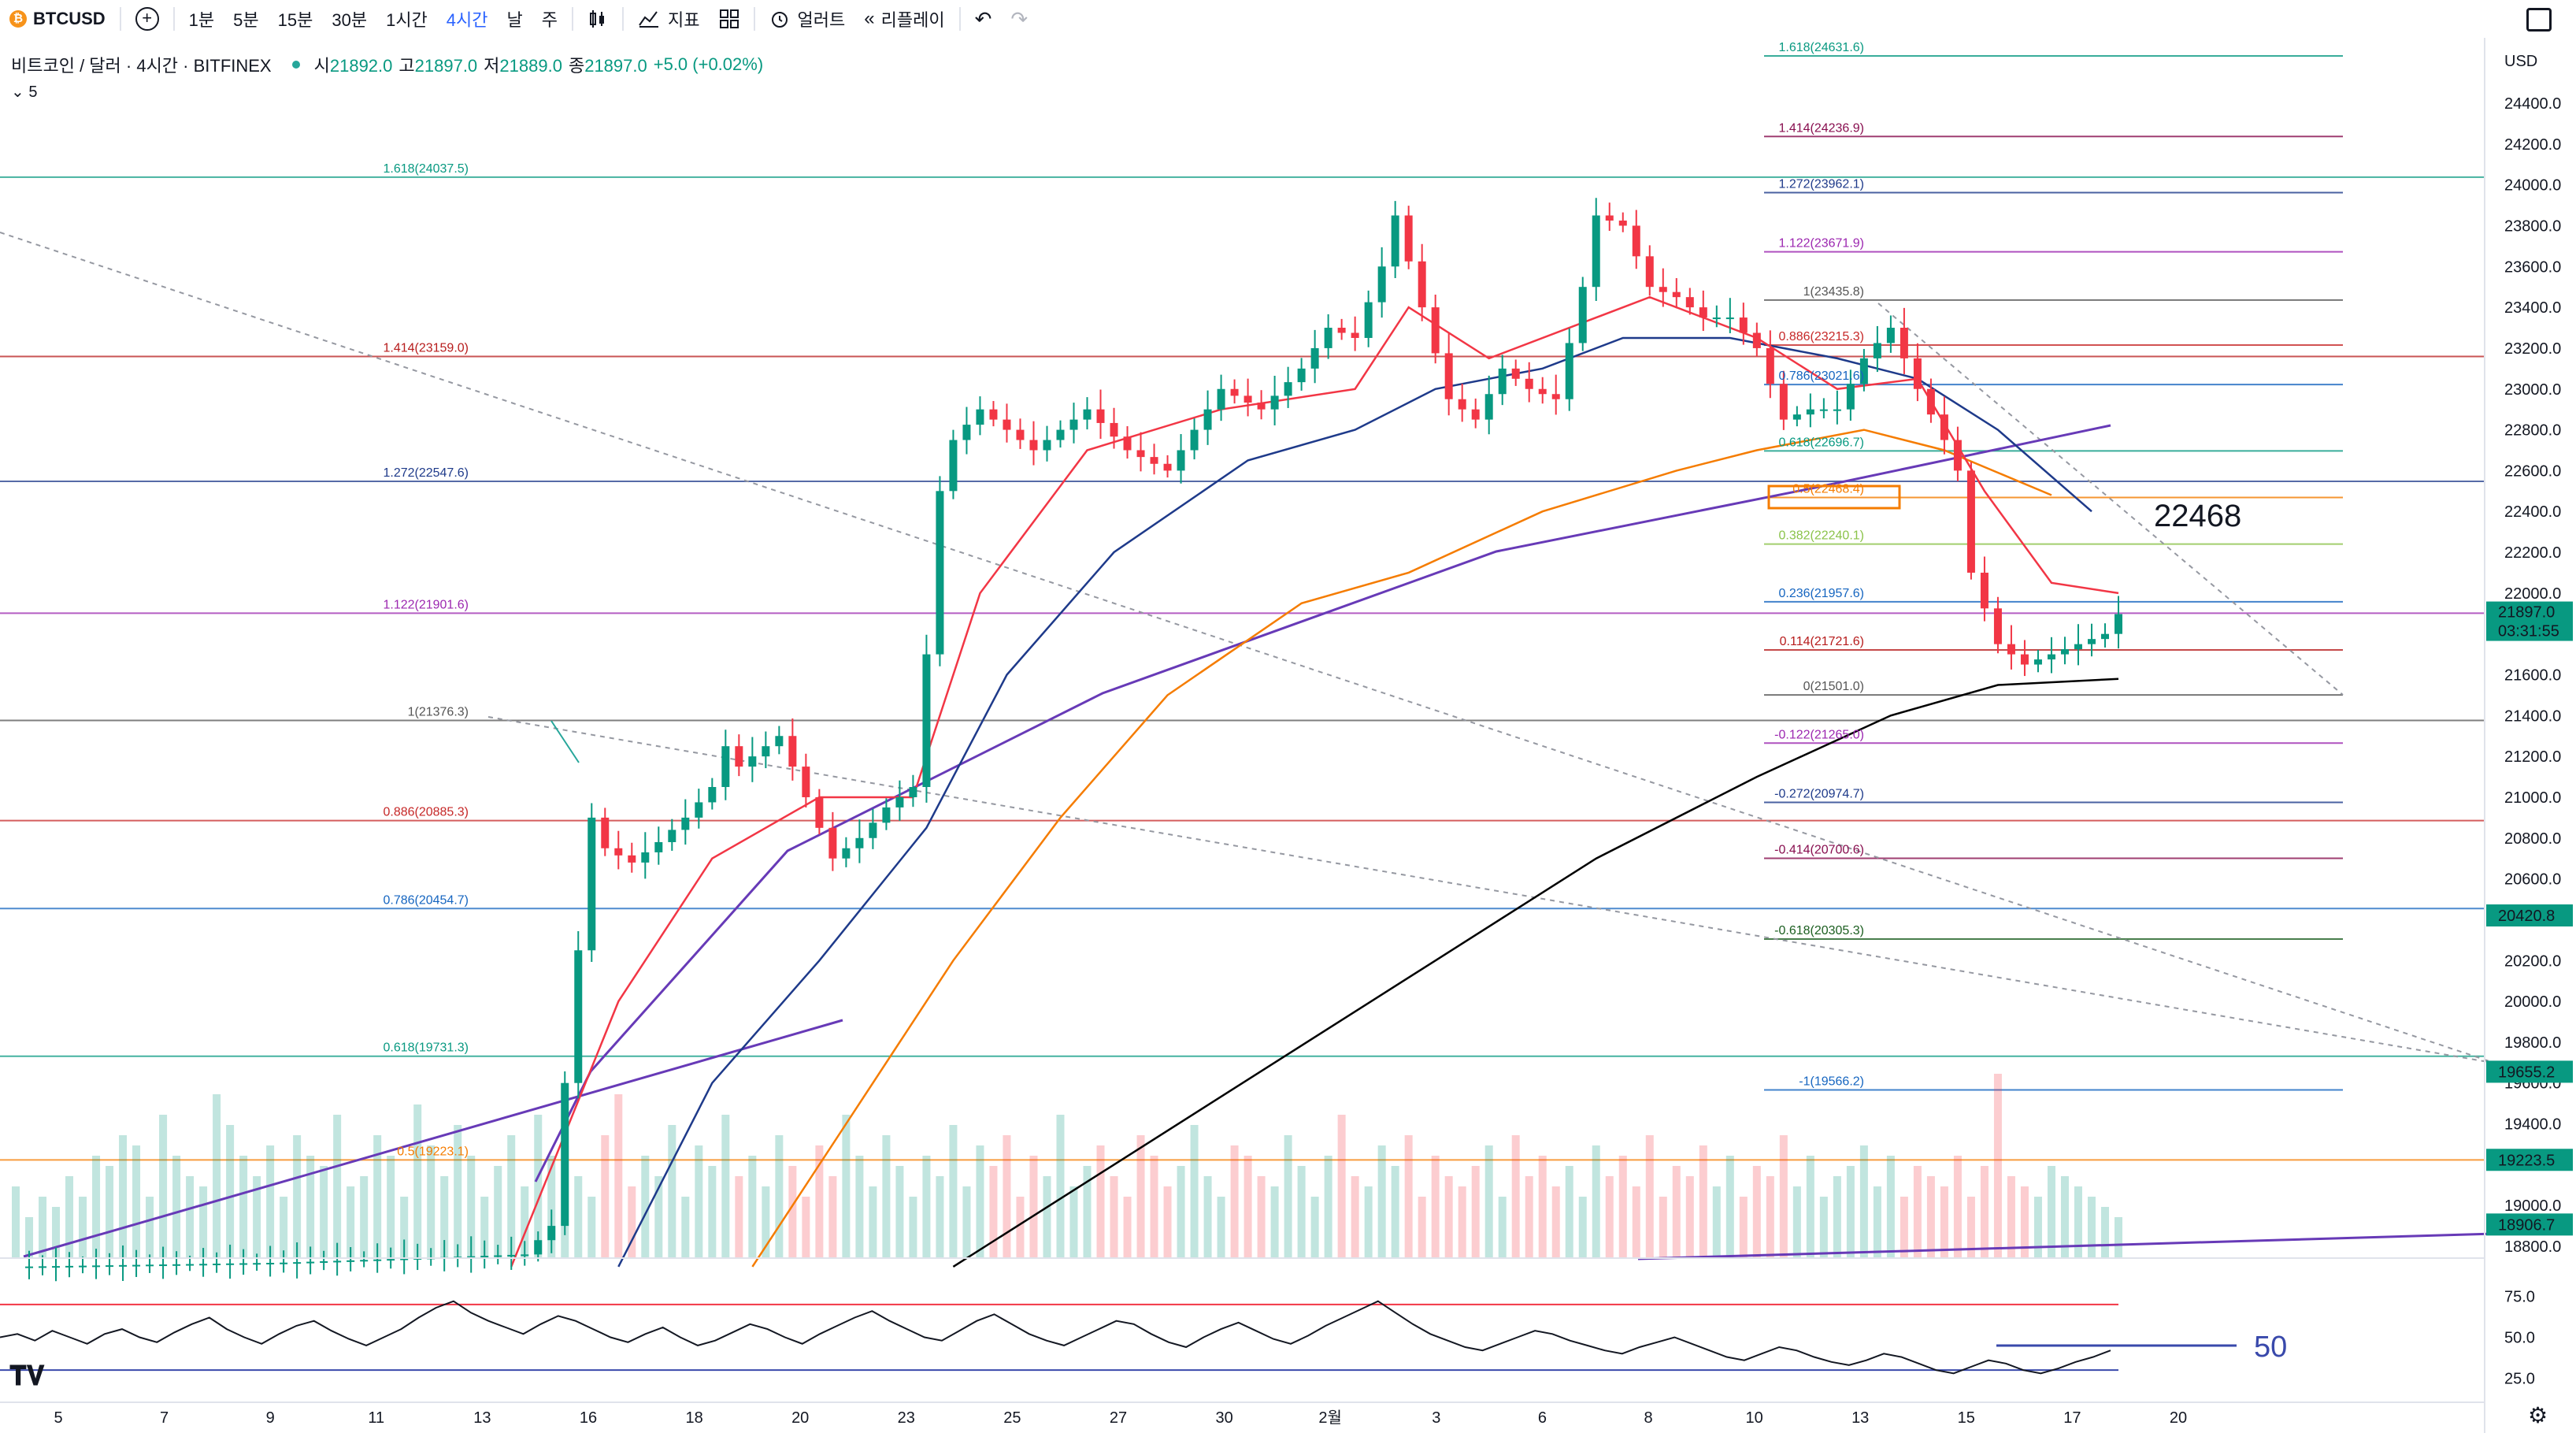 Image resolution: width=2576 pixels, height=1433 pixels. I want to click on templates-button, so click(729, 19).